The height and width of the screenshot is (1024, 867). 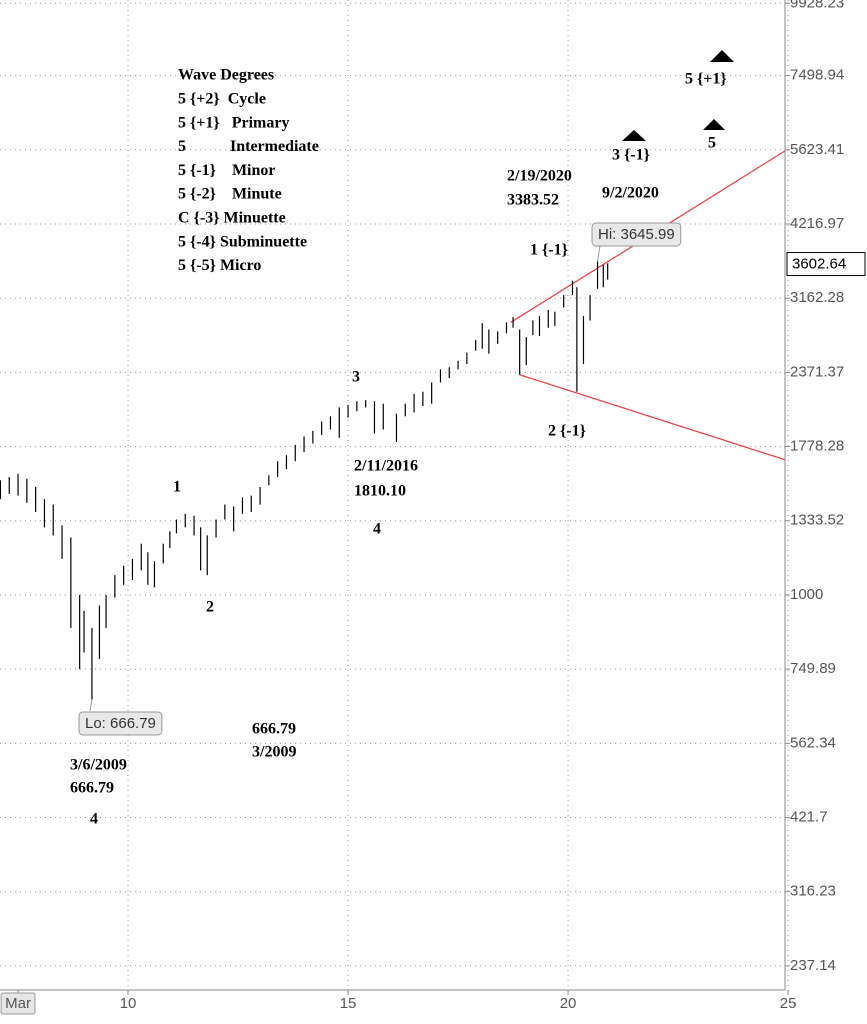 I want to click on y-tick-label: 7498.94, so click(x=817, y=75).